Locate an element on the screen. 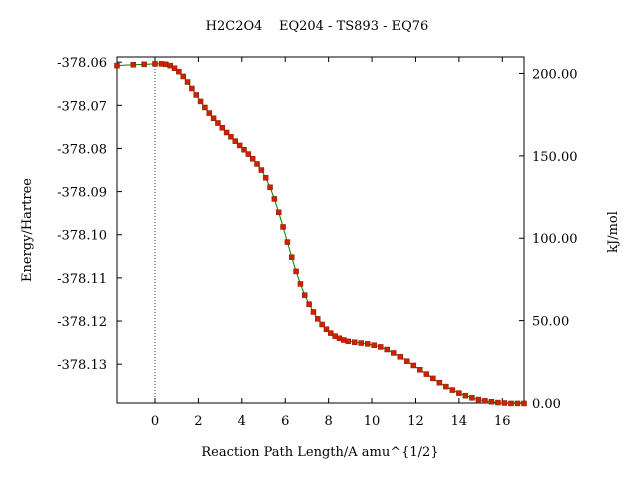 The width and height of the screenshot is (640, 480). y-tick-label: -378.12 is located at coordinates (82, 322).